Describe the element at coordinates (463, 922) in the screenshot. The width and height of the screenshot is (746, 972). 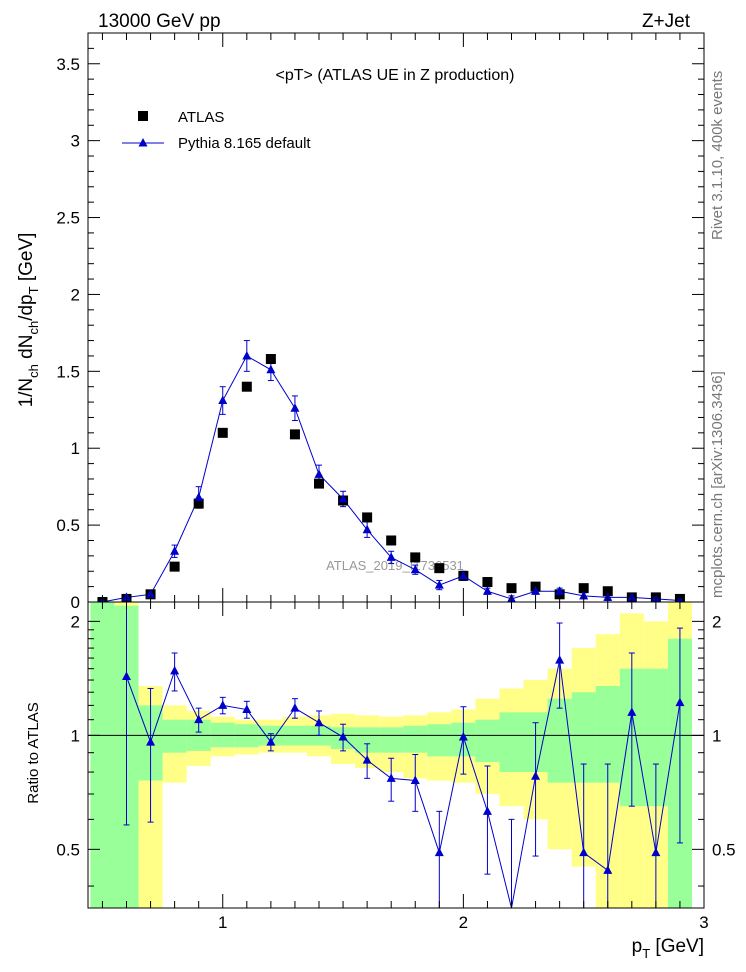
I see `ratio-xtick-label: 2` at that location.